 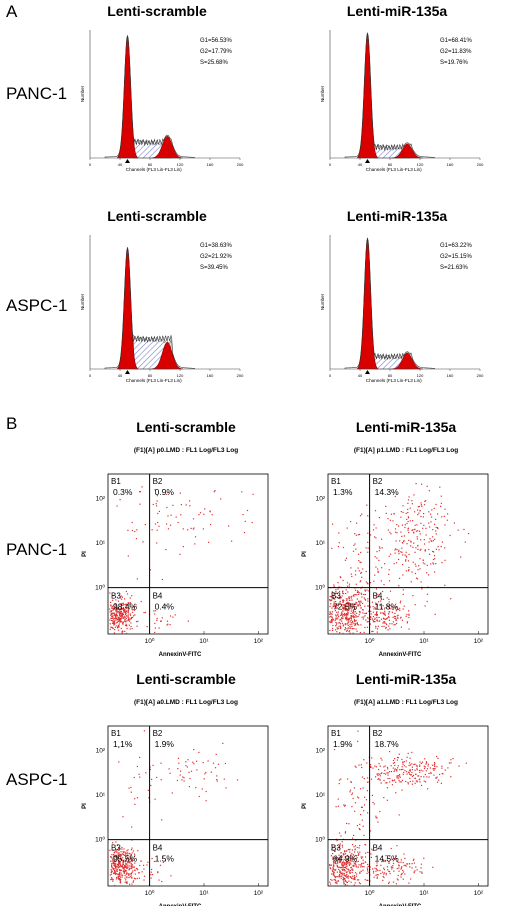 I want to click on y-tick-label: 10², so click(x=321, y=751).